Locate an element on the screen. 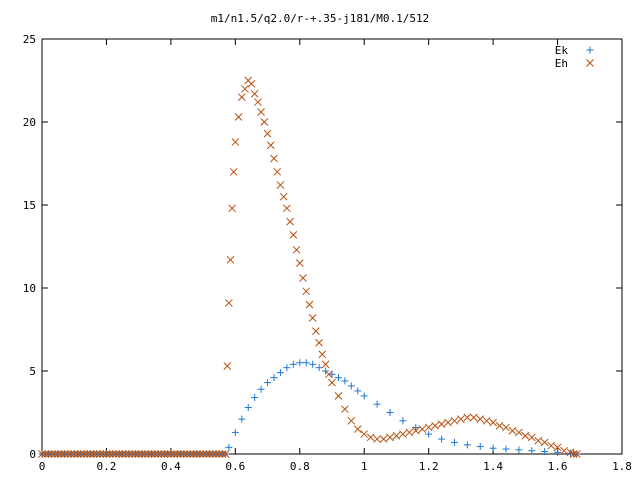  y-tick-label: 20 is located at coordinates (29, 122).